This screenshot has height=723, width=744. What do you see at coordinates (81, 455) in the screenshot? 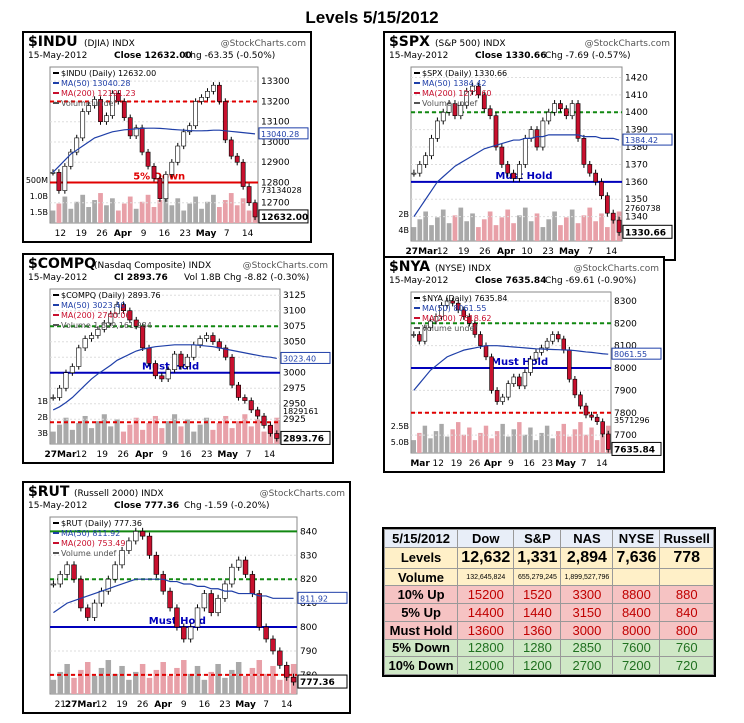
I see `compq-x-tick-label: 12` at bounding box center [81, 455].